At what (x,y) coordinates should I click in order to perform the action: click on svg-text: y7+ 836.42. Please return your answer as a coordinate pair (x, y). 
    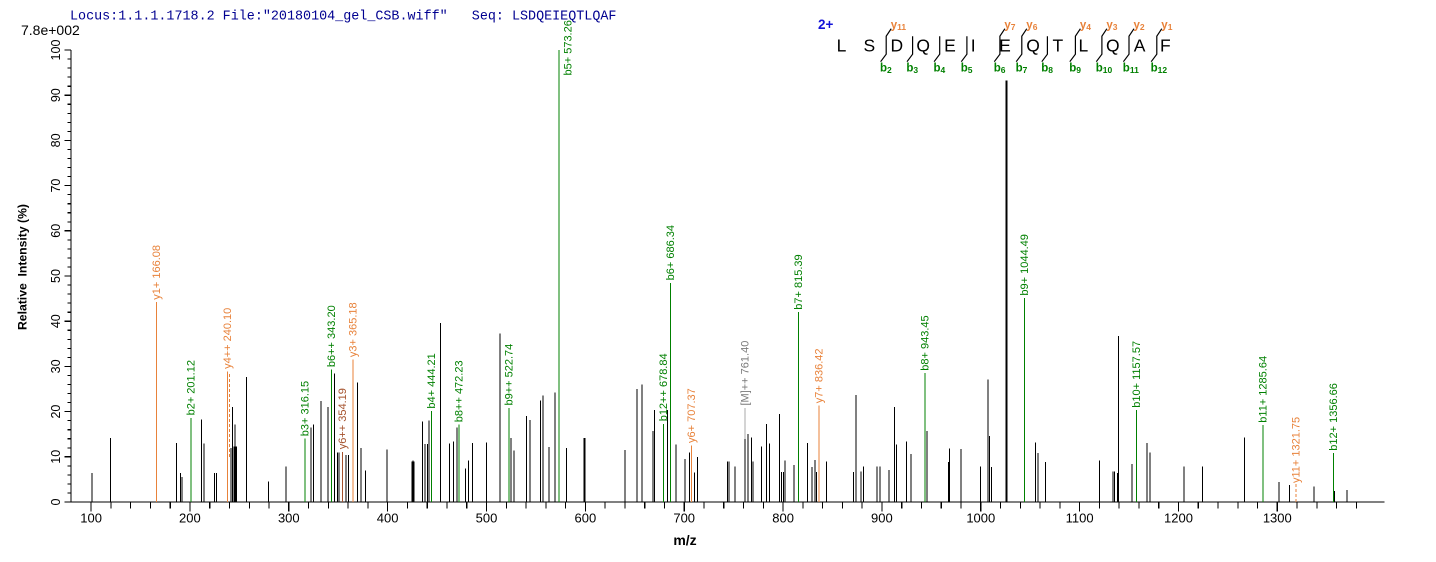
    Looking at the image, I should click on (820, 375).